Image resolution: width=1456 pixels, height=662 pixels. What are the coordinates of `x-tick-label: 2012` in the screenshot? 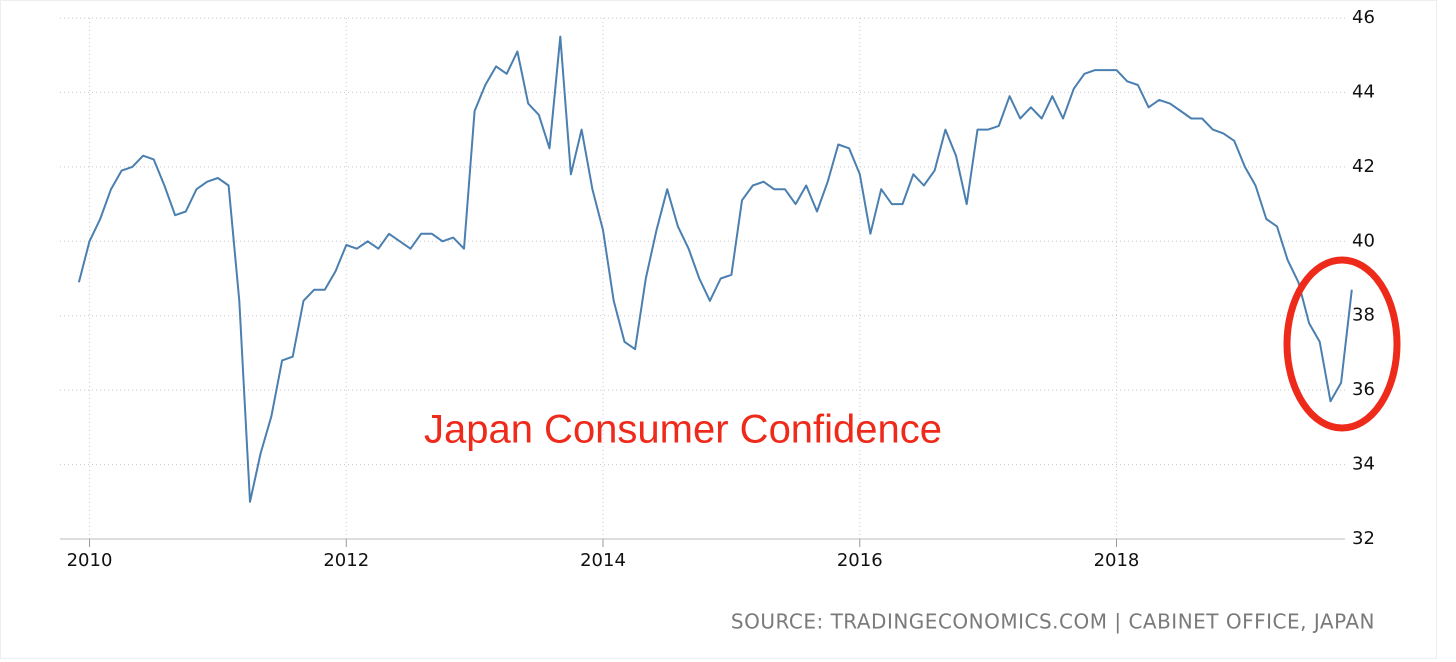 It's located at (346, 560).